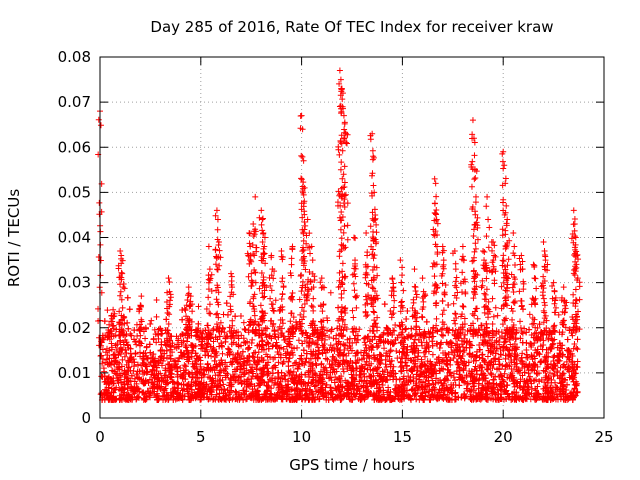 The width and height of the screenshot is (640, 480). What do you see at coordinates (352, 465) in the screenshot?
I see `x-axis-label: GPS time / hours` at bounding box center [352, 465].